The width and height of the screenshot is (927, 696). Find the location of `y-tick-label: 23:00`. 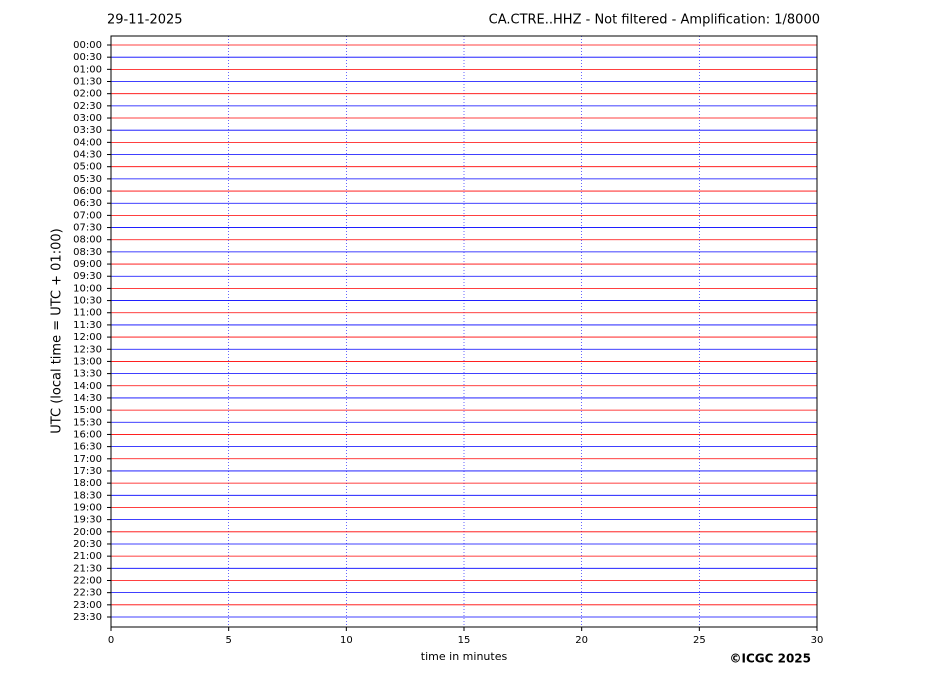

y-tick-label: 23:00 is located at coordinates (87, 605).